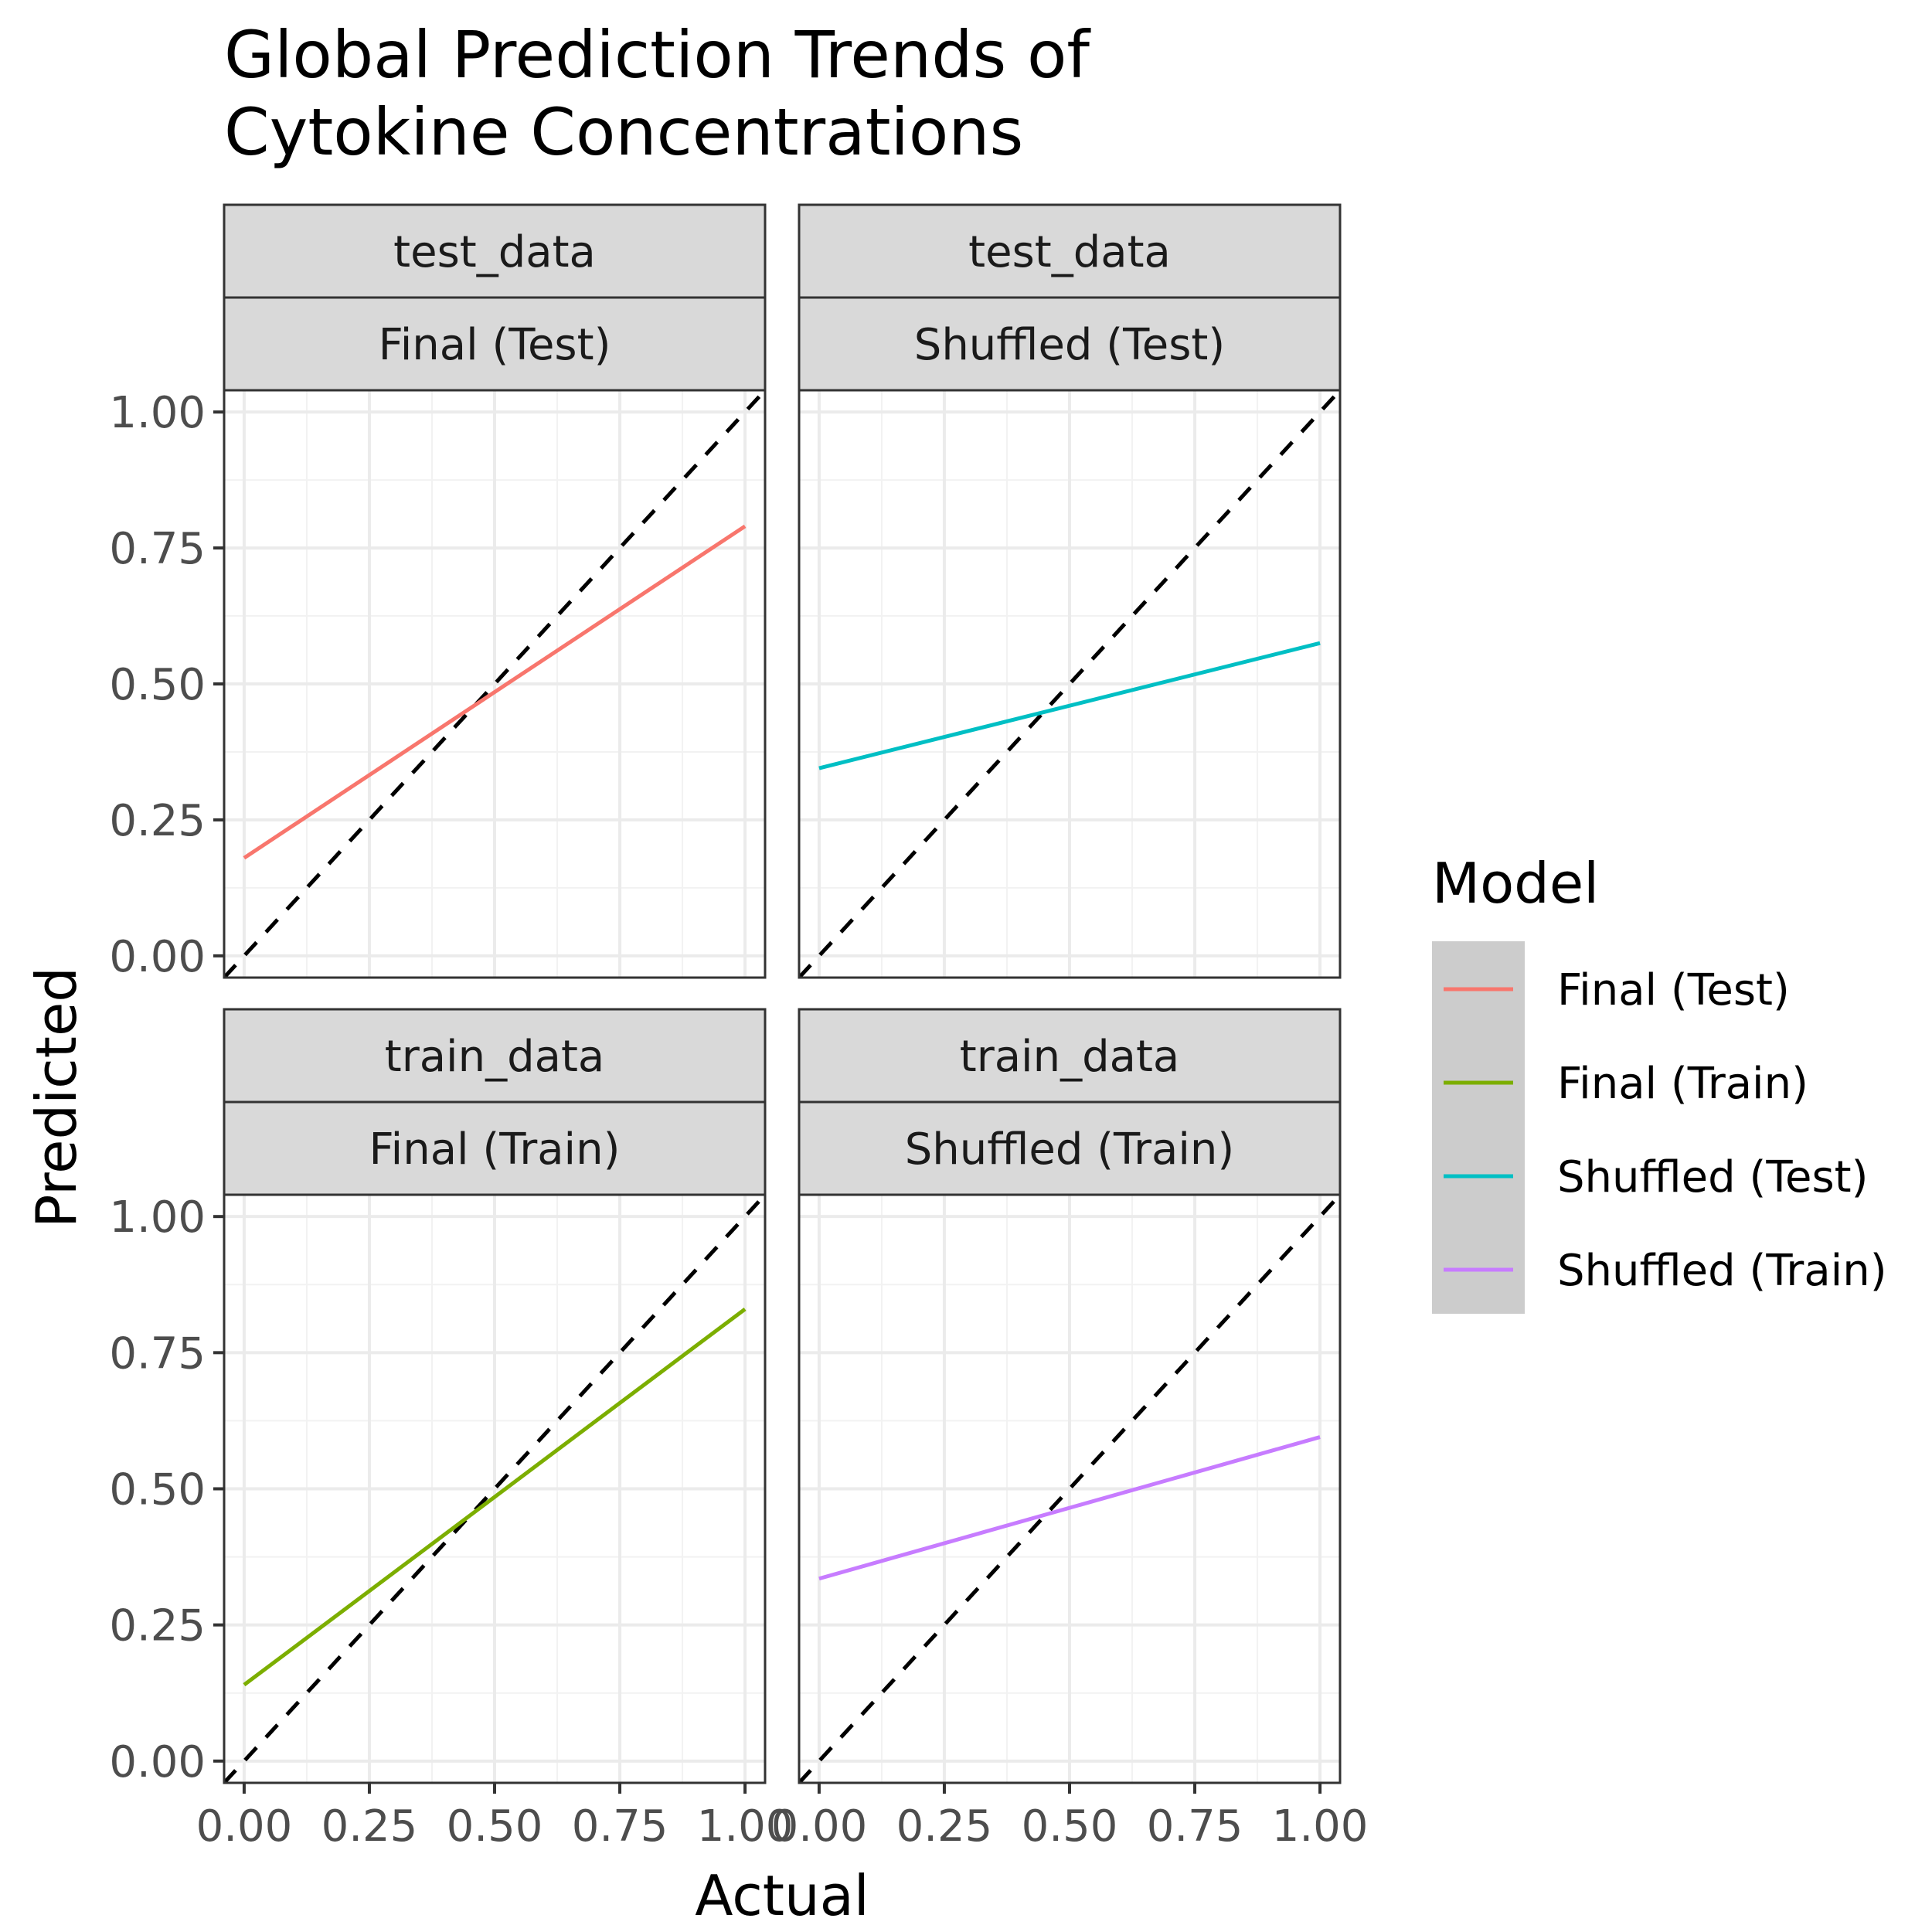 This screenshot has height=1932, width=1932. I want to click on legend-label: Final (Test), so click(1673, 990).